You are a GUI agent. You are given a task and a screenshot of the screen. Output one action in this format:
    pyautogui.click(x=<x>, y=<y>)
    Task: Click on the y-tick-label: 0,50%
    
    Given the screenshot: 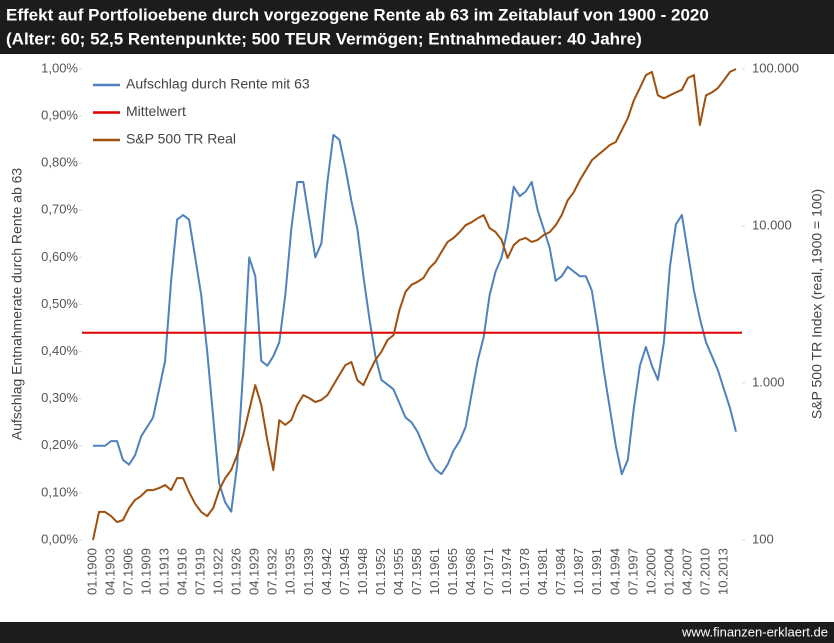 What is the action you would take?
    pyautogui.click(x=59, y=303)
    